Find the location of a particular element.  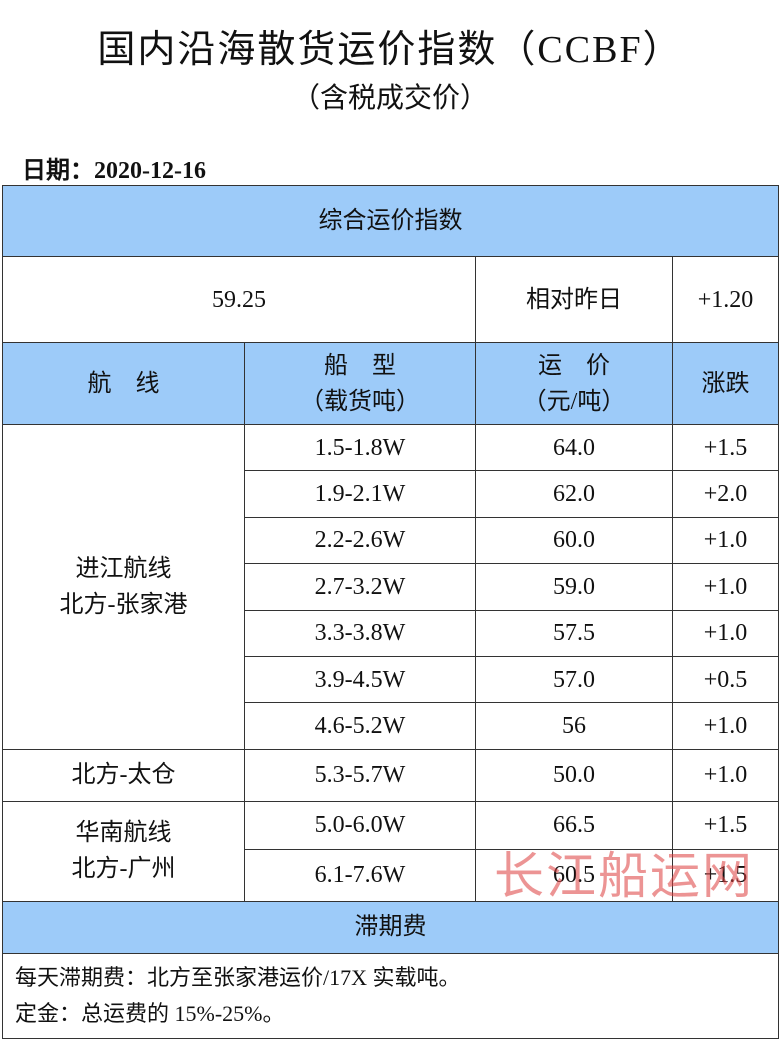

demurrage-title: 滞期费 is located at coordinates (390, 927).